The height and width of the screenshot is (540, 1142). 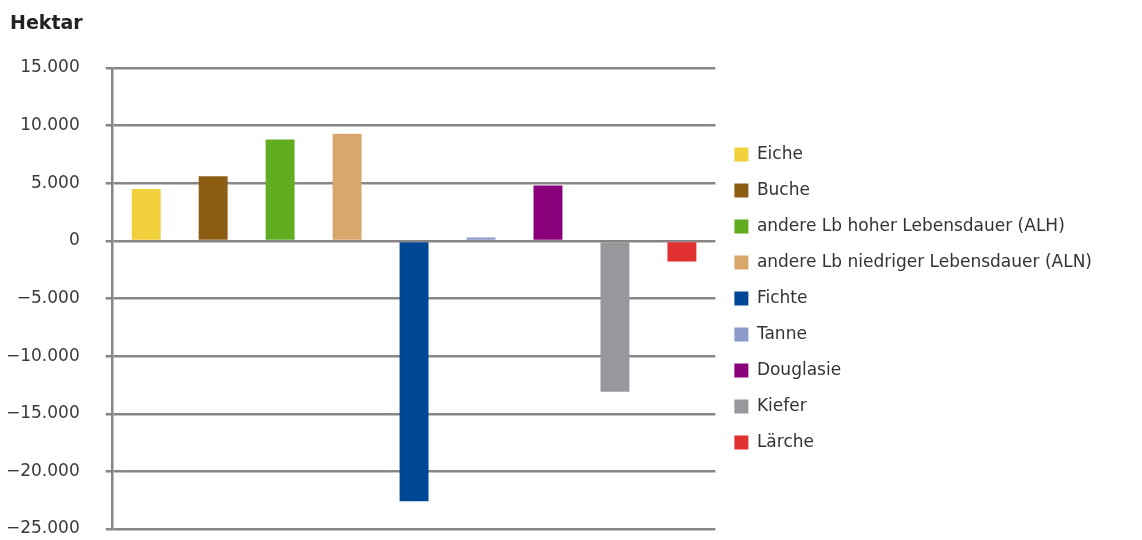 I want to click on y-tick-label: −10.000, so click(x=42, y=354).